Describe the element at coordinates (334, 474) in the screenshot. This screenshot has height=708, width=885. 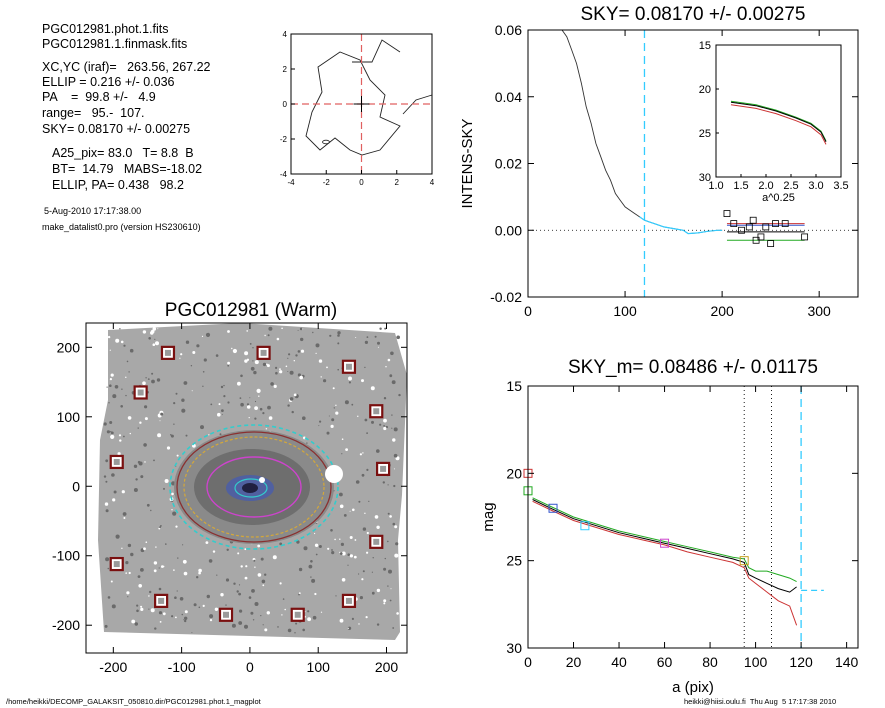
I see `masked-star` at that location.